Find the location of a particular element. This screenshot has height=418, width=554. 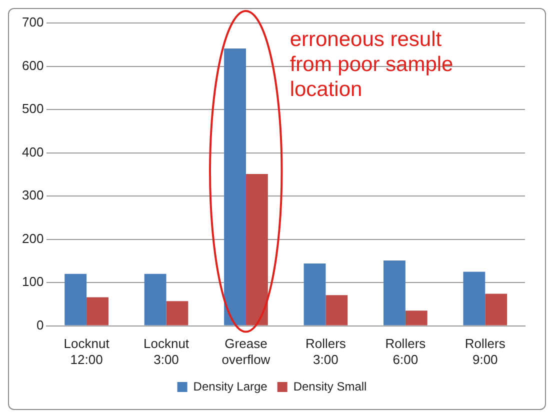

y-tick-label: 200 is located at coordinates (33, 238).